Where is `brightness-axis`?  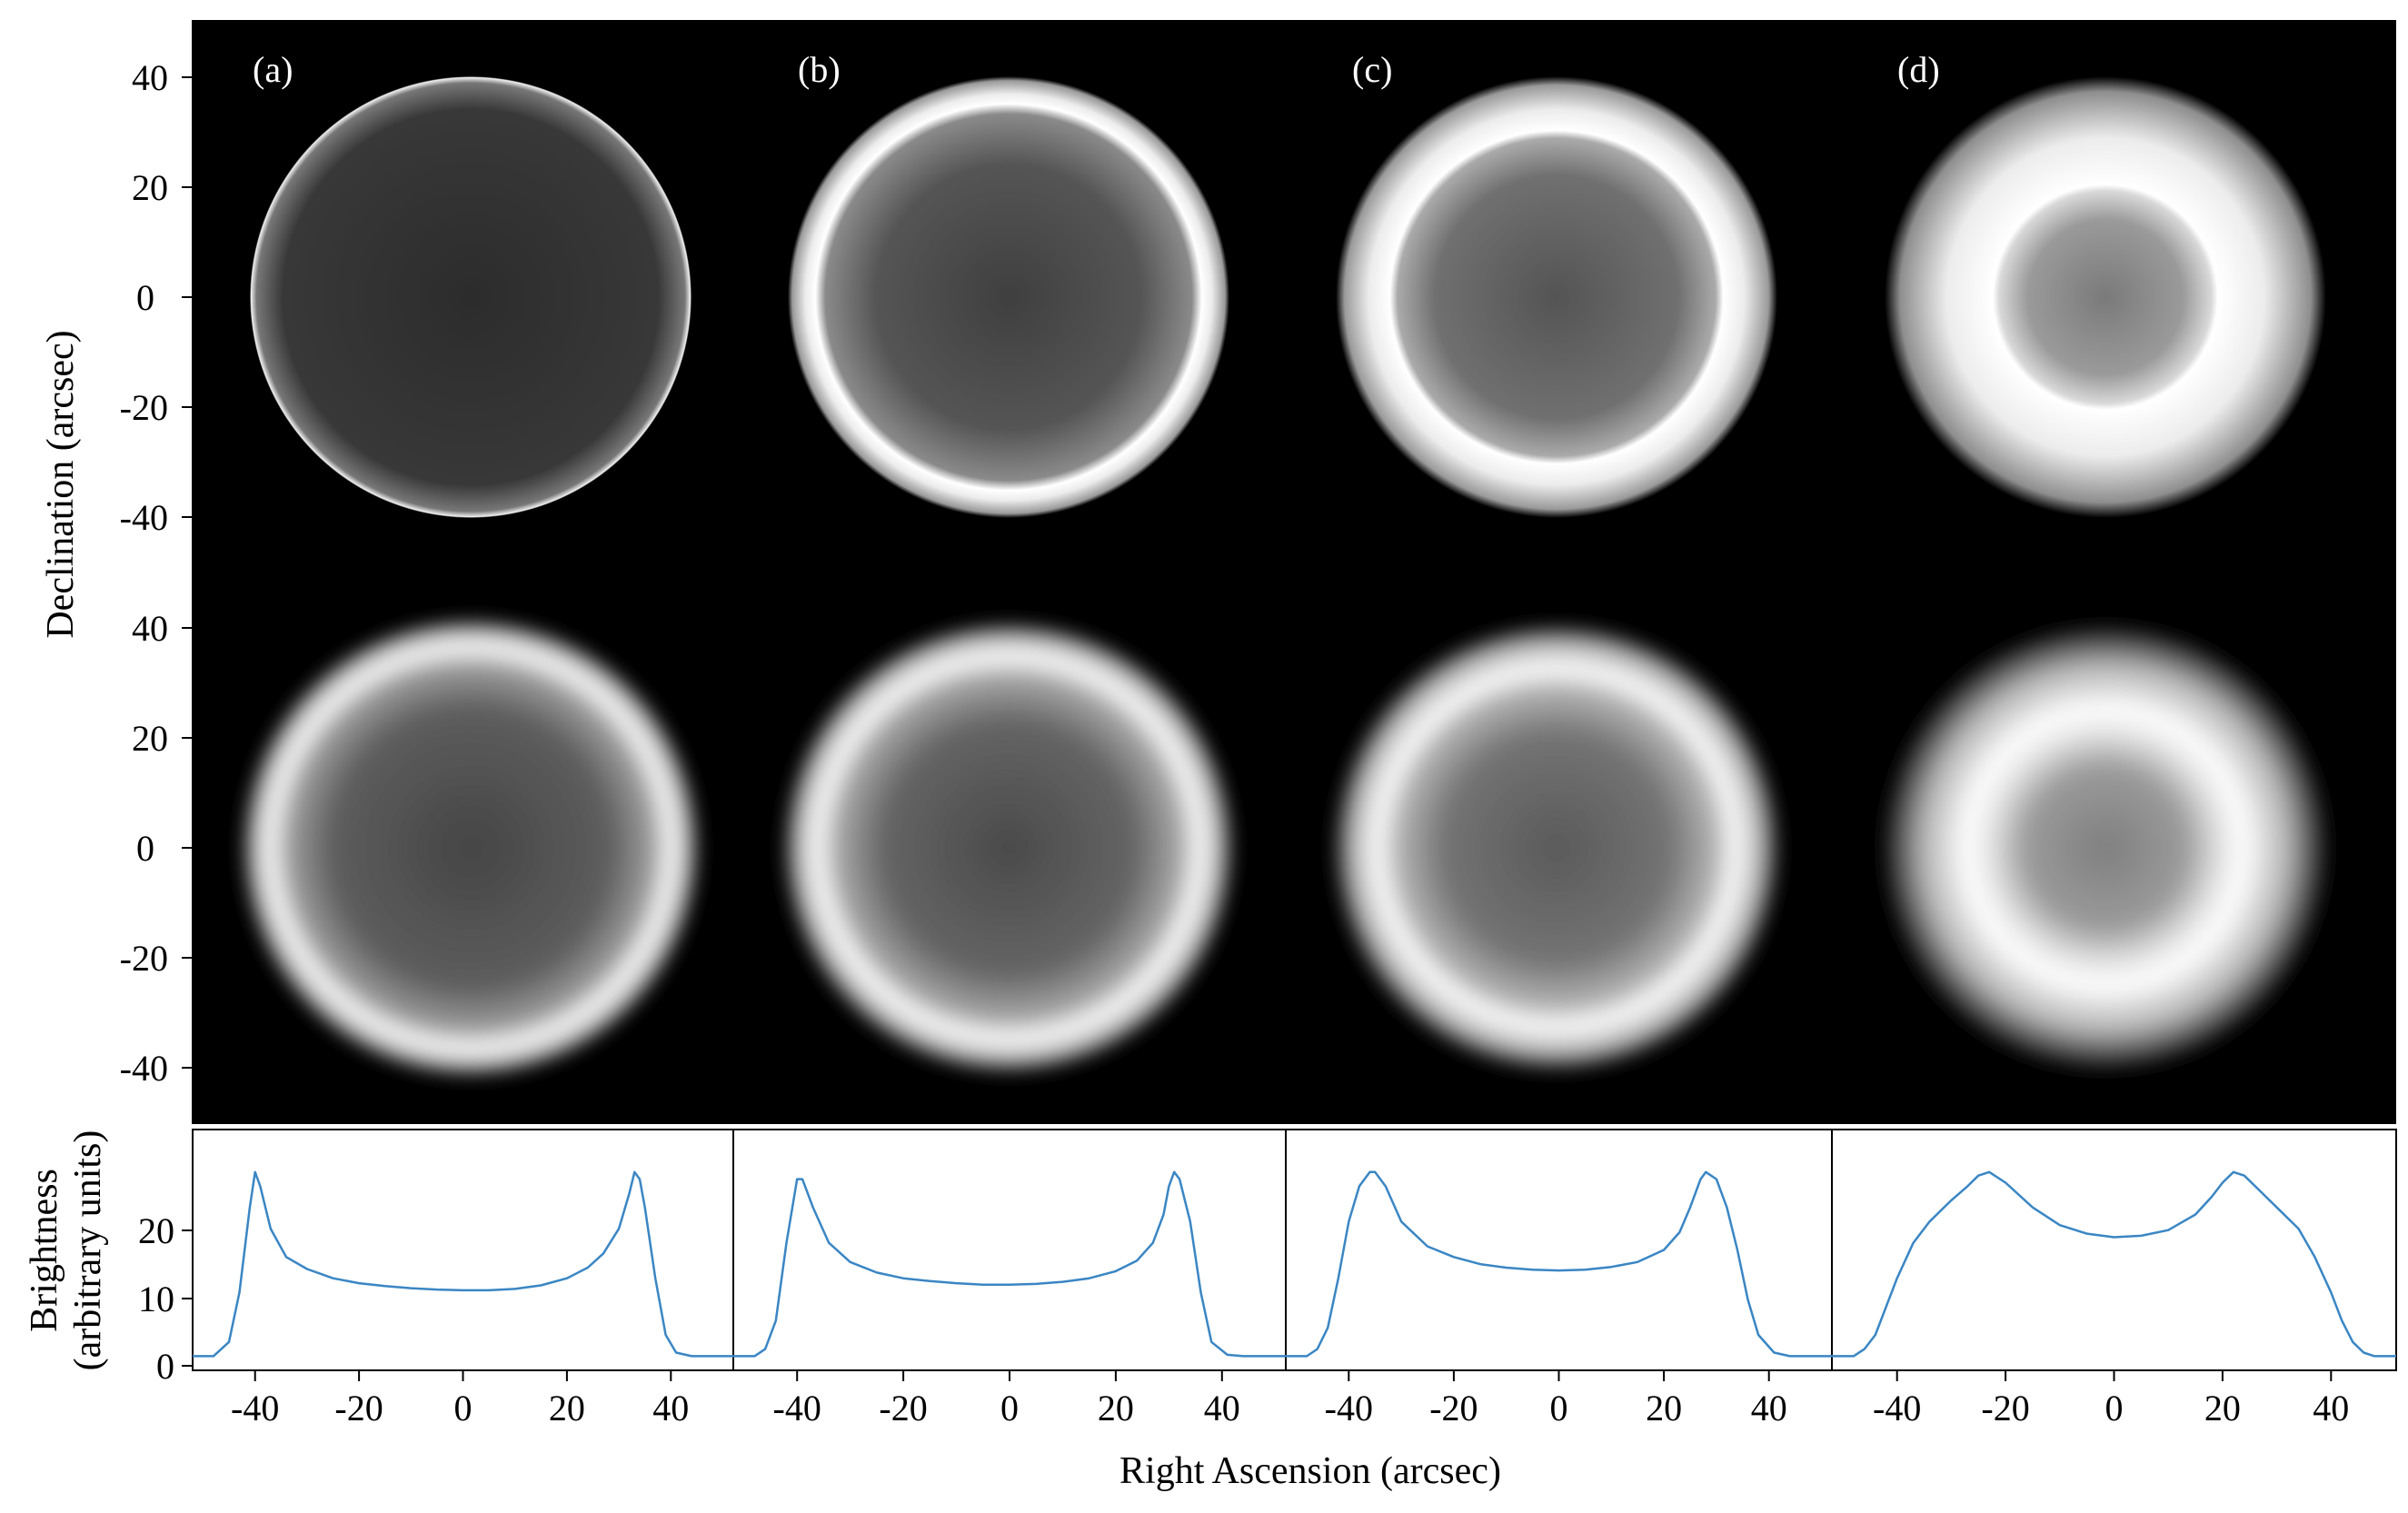
brightness-axis is located at coordinates (188, 1298).